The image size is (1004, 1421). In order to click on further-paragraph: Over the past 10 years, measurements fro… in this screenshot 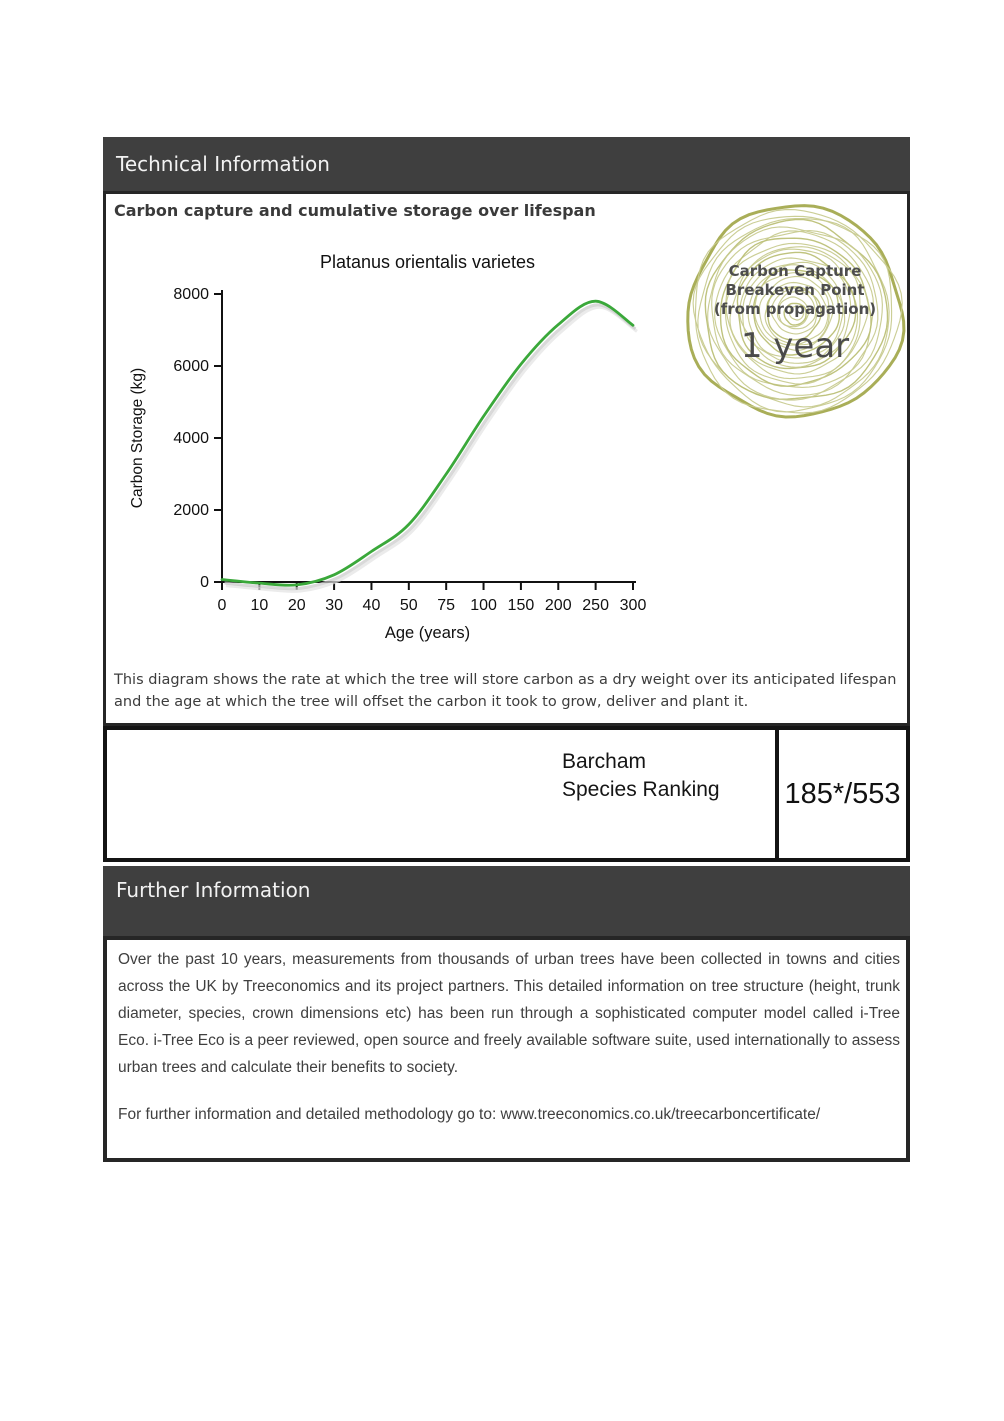, I will do `click(509, 1013)`.